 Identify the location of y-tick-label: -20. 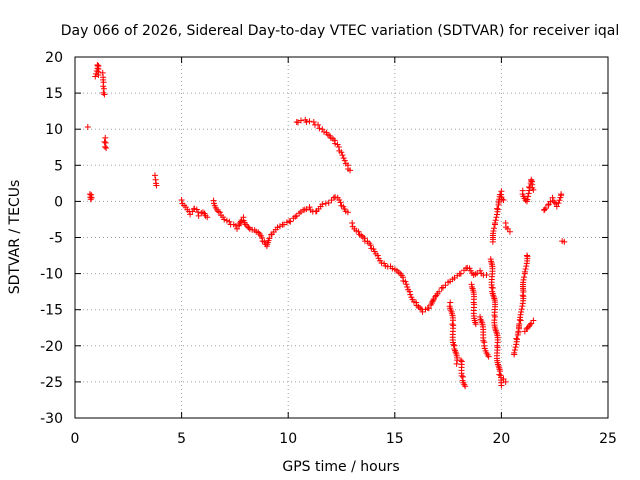
(51, 347).